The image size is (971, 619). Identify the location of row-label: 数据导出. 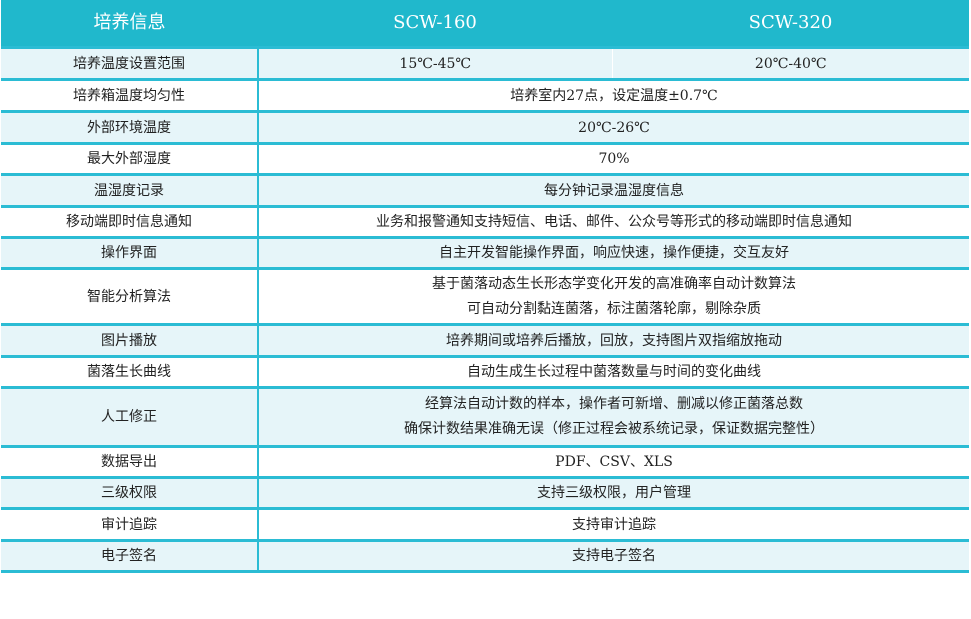
(130, 461).